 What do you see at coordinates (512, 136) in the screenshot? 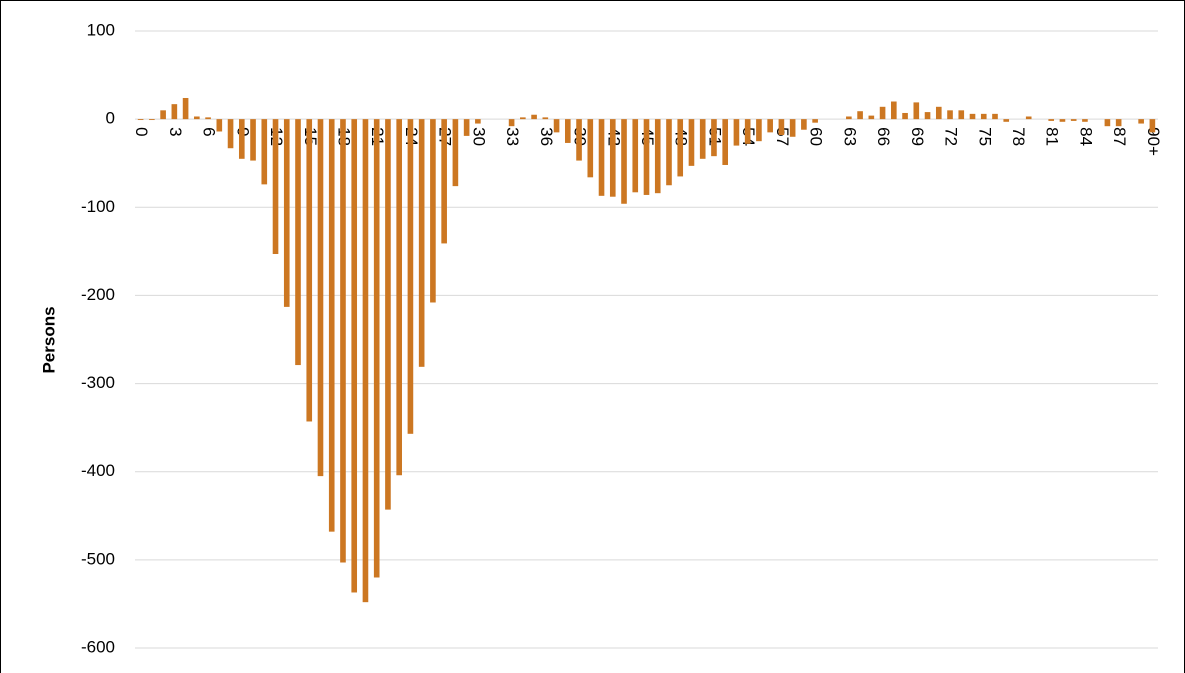
I see `x-tick-label: 33` at bounding box center [512, 136].